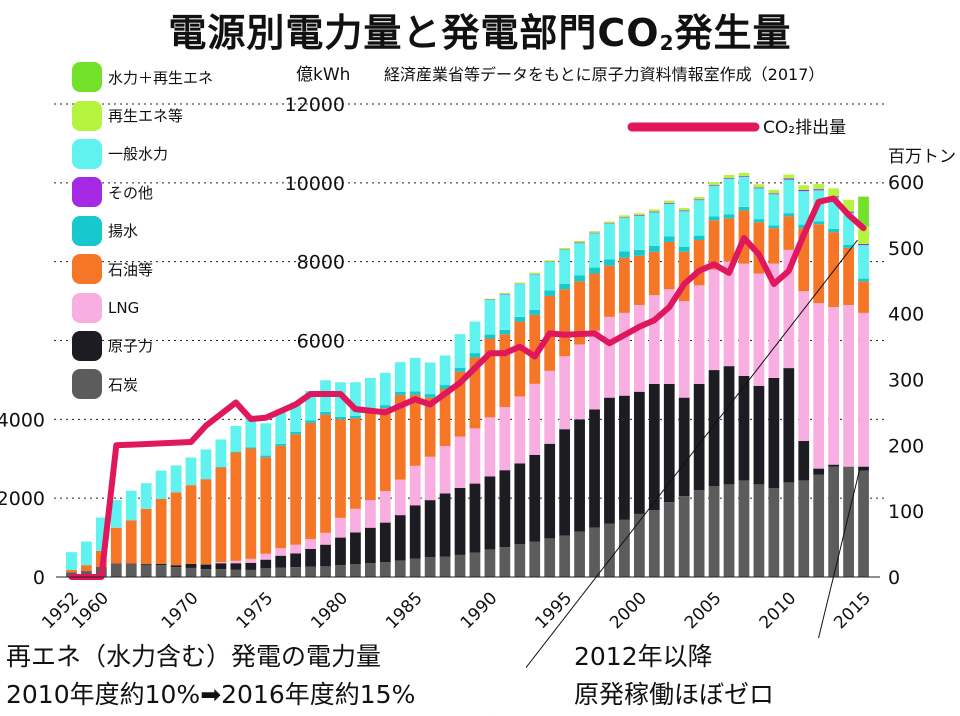  I want to click on bar-stack-1972, so click(221, 508).